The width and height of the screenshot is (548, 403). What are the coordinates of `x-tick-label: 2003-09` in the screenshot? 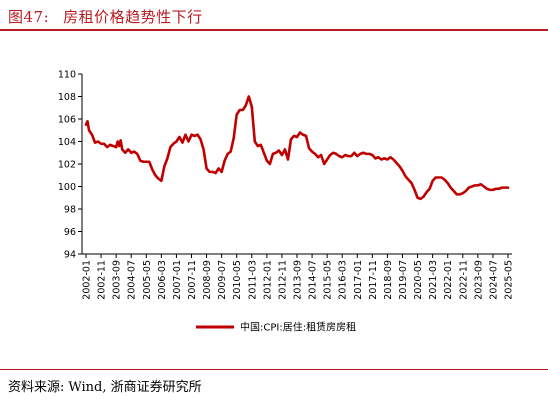 It's located at (117, 280).